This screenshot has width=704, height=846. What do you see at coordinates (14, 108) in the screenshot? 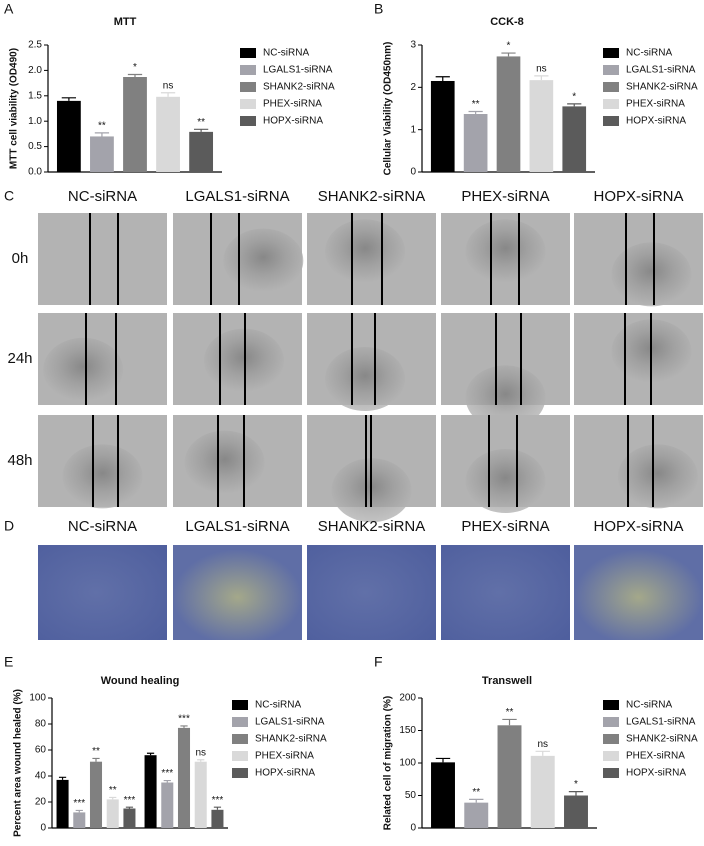
I see `y-axis-label: MTT cell viability (OD490)` at bounding box center [14, 108].